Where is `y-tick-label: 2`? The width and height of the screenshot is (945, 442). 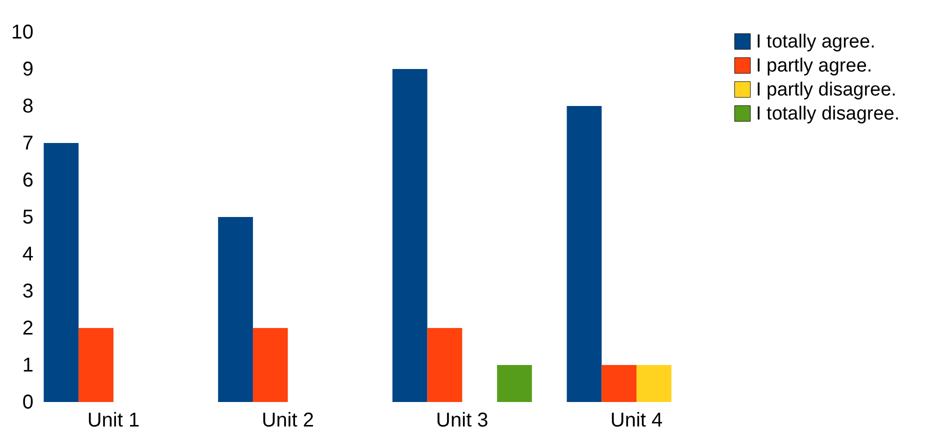
y-tick-label: 2 is located at coordinates (28, 329).